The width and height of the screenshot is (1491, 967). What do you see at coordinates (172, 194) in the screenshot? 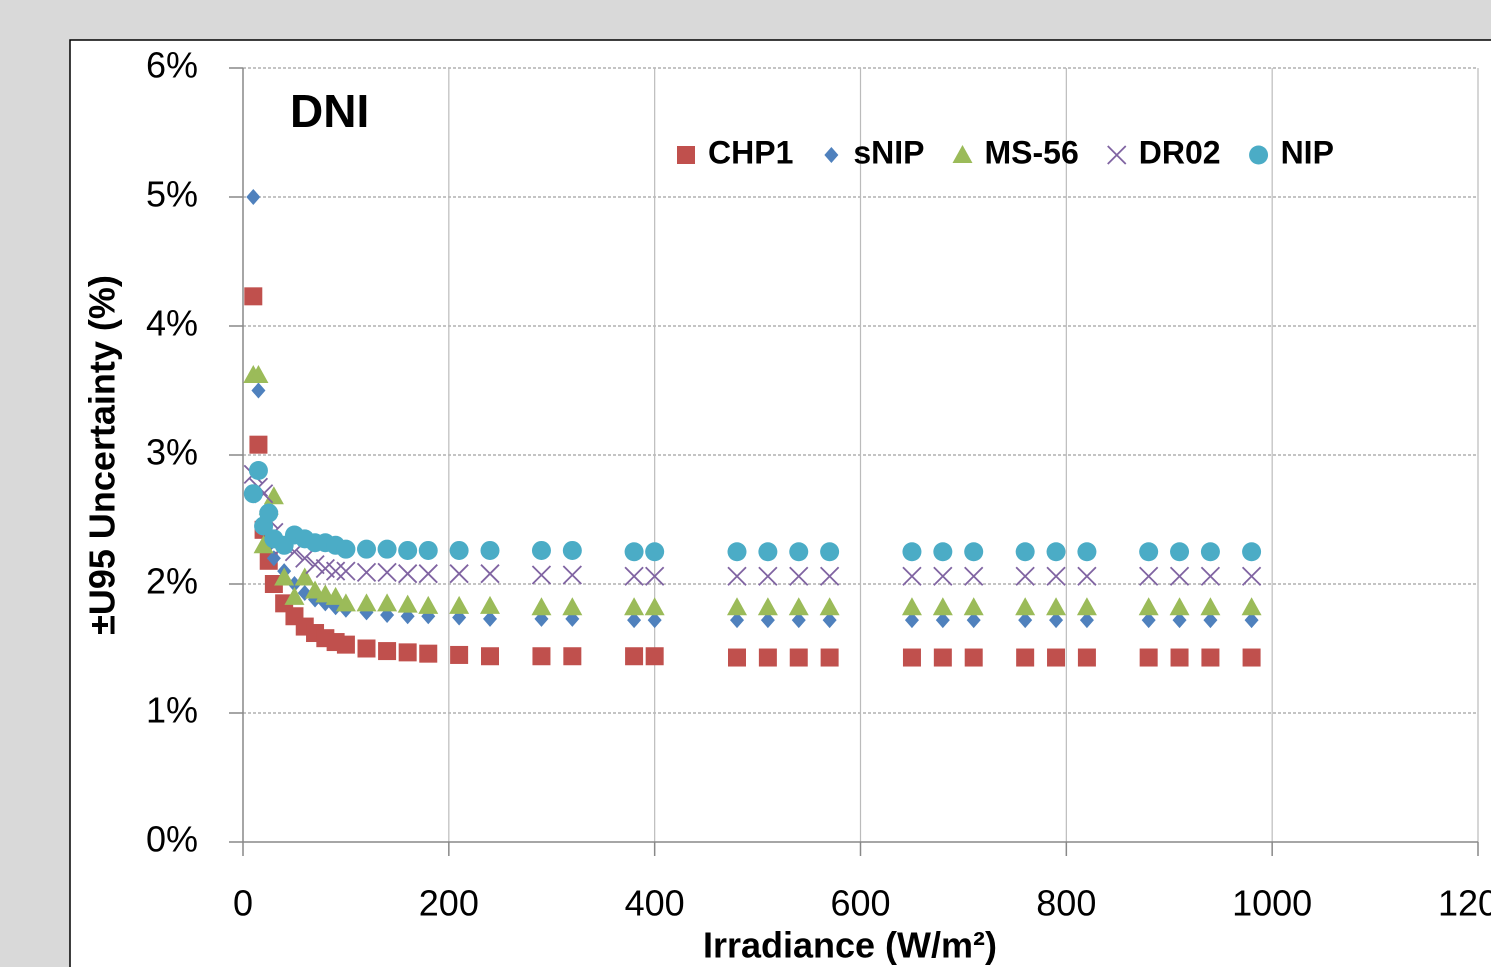
I see `y-tick-label: 5%` at bounding box center [172, 194].